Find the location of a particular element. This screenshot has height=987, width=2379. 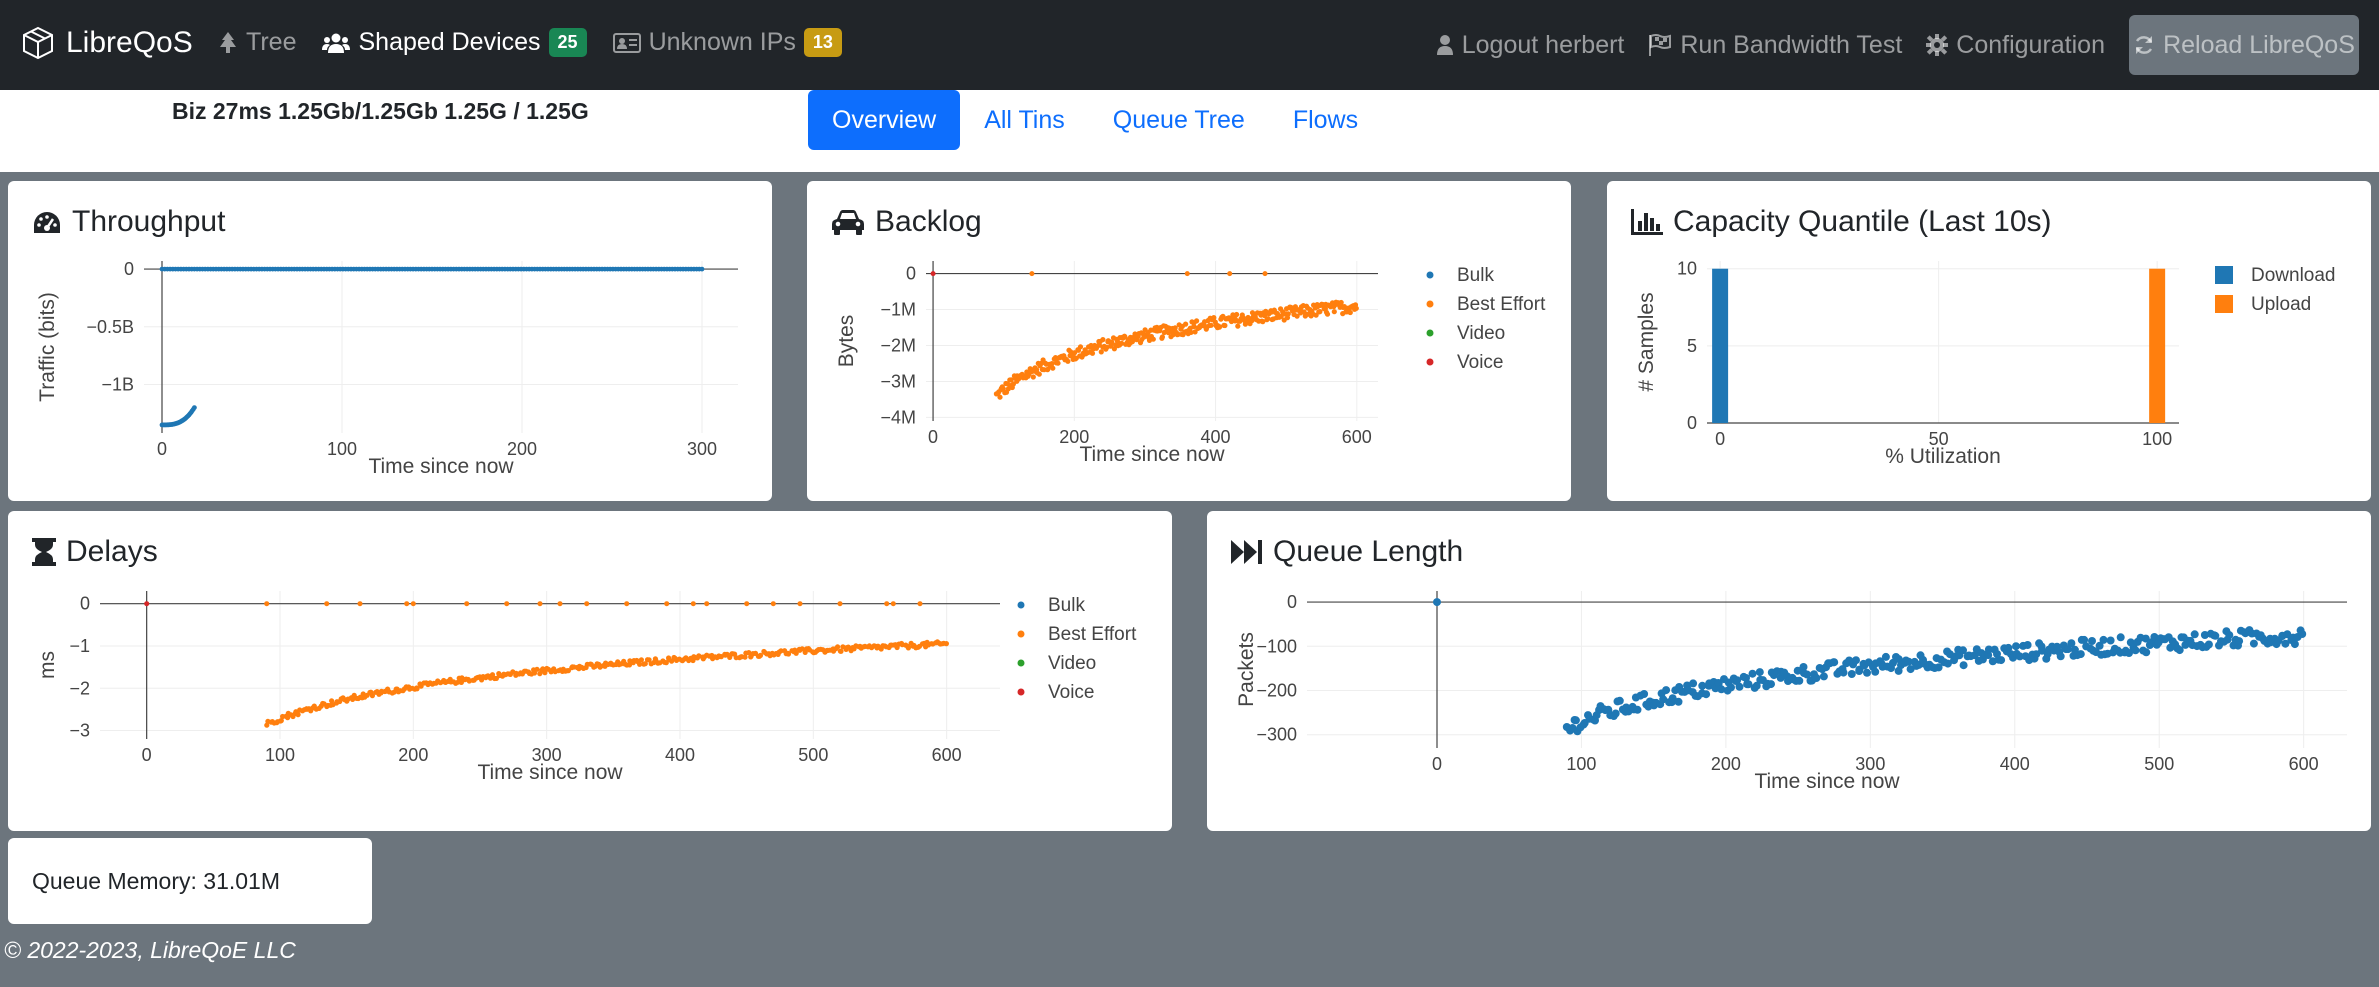

nav-bandwidth-test: Run Bandwidth Test is located at coordinates (1775, 45).